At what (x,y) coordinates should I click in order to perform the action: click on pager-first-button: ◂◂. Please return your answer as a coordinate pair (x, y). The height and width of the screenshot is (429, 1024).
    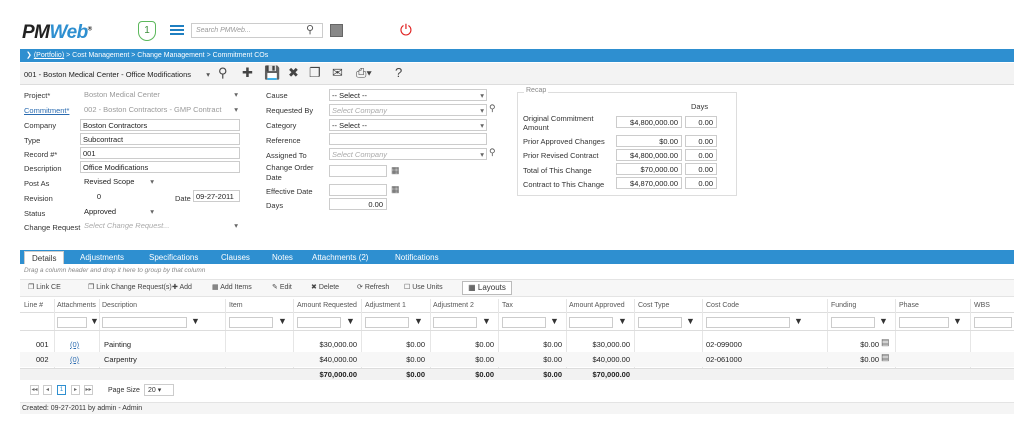
    Looking at the image, I should click on (34, 390).